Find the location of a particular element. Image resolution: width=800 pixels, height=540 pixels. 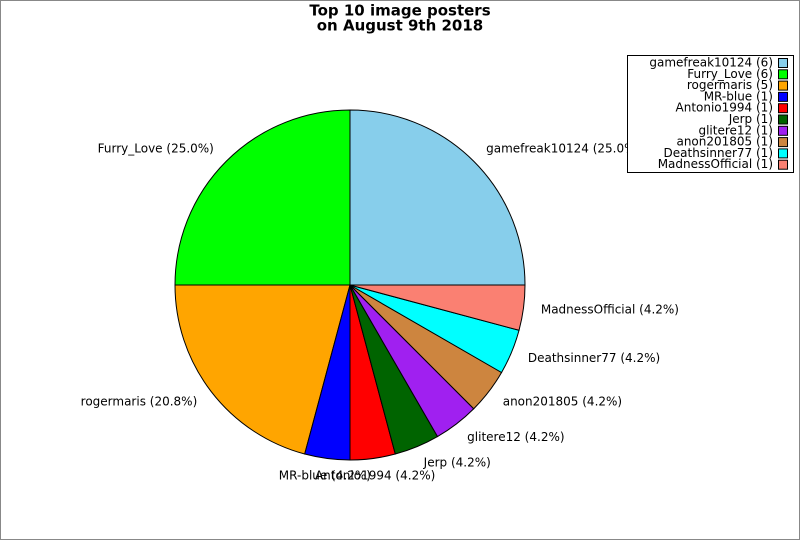

slice-label: rogermaris (20.8%) is located at coordinates (139, 402).